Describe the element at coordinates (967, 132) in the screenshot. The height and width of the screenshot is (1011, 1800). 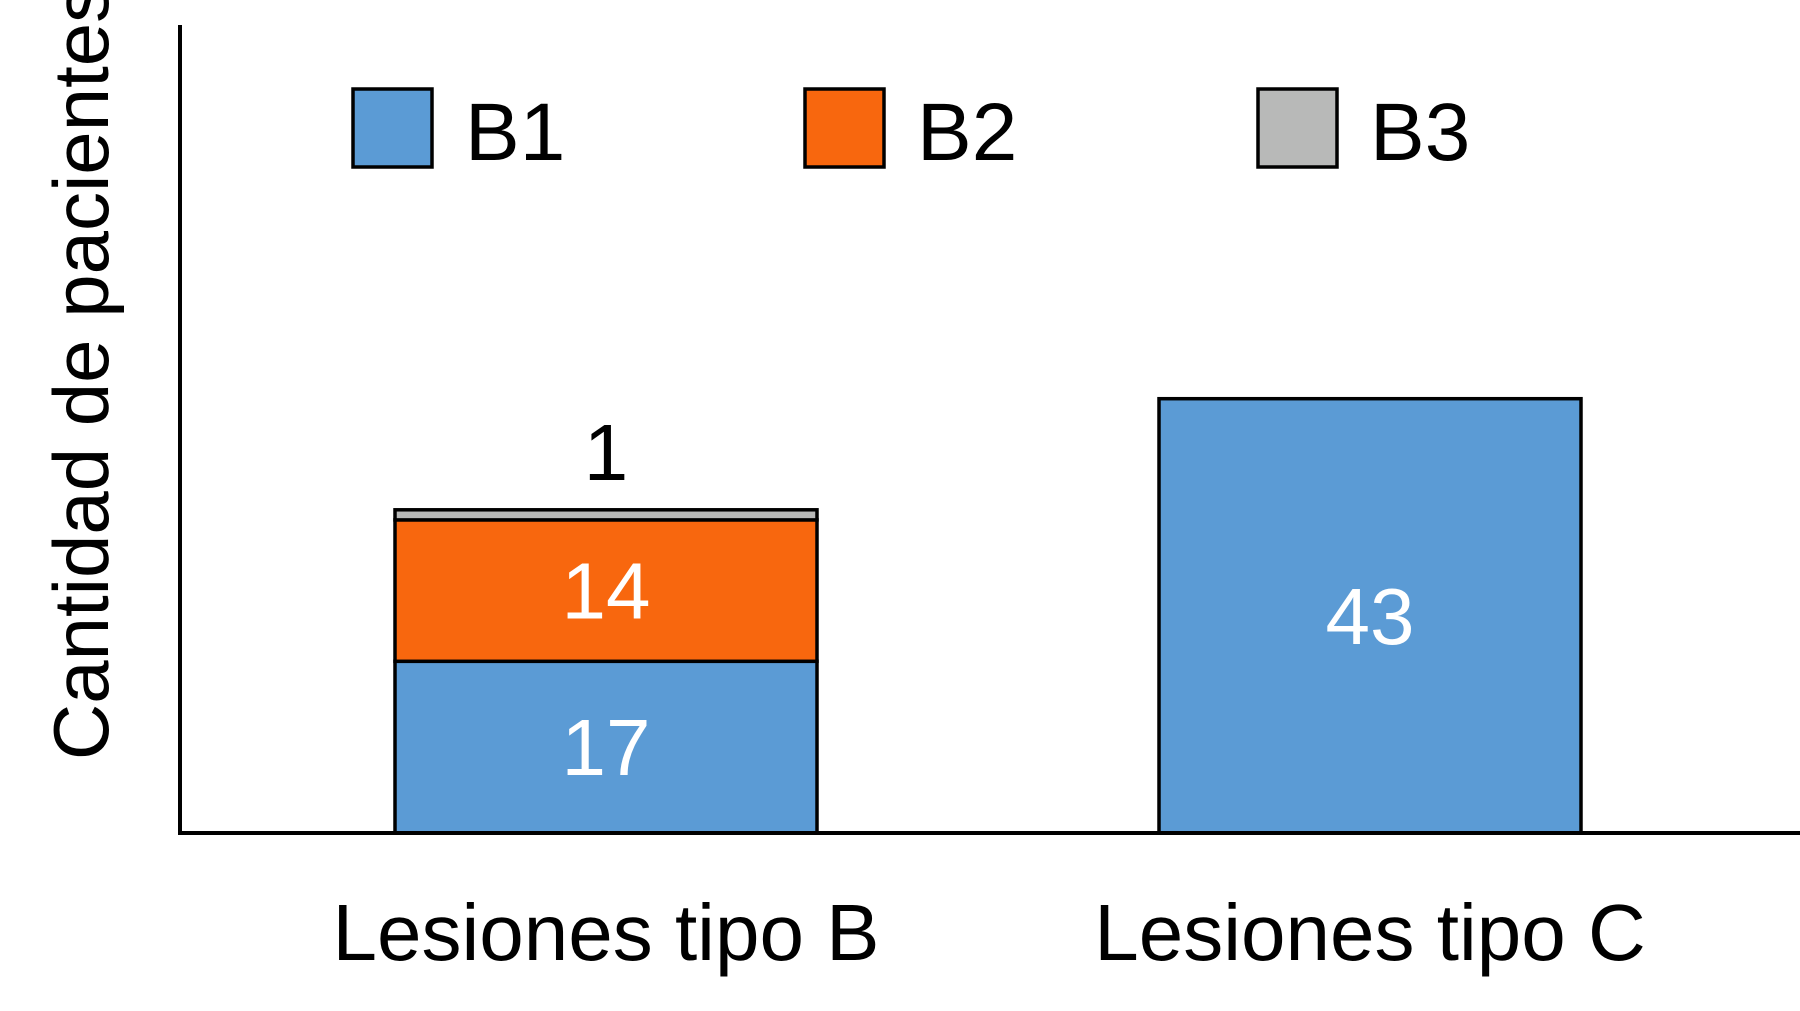
I see `legend-label-b2: B2` at that location.